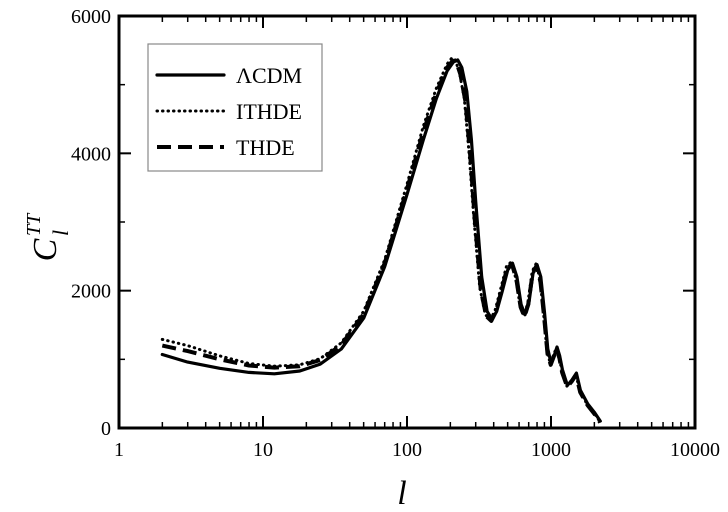  What do you see at coordinates (551, 450) in the screenshot?
I see `x-tick-label: 1000` at bounding box center [551, 450].